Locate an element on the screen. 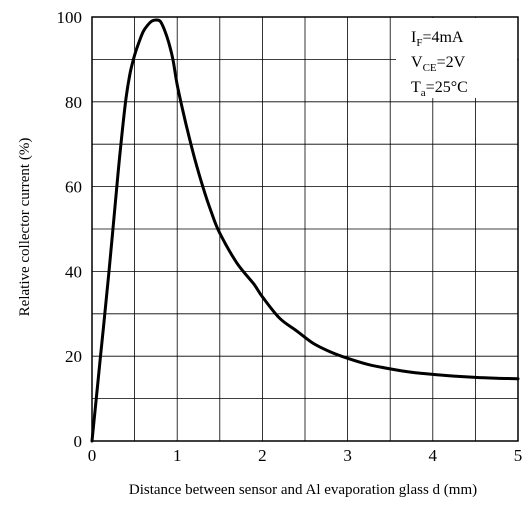  conditions-box-background is located at coordinates (456, 58).